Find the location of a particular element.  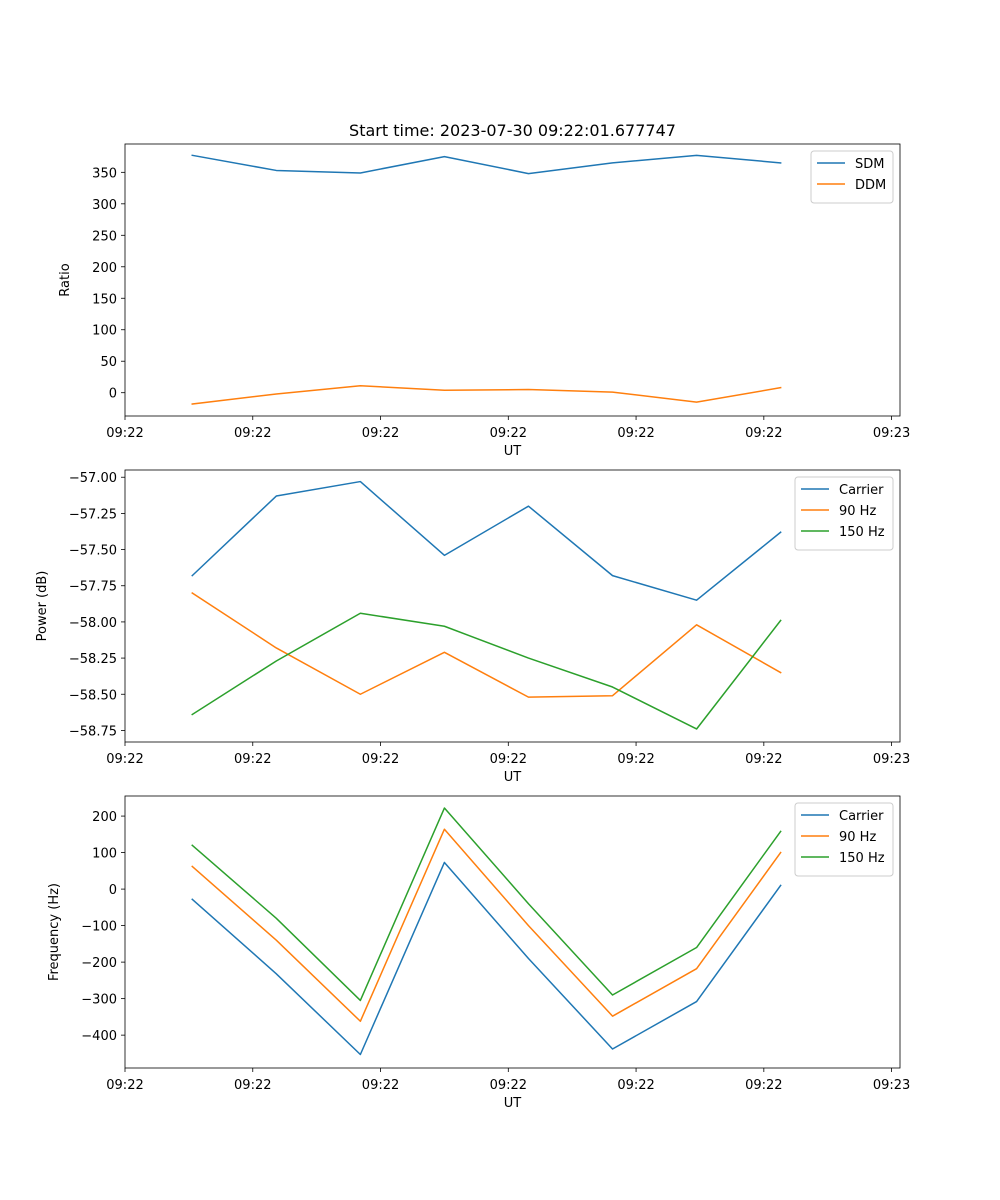

y-tick-label: −57.25 is located at coordinates (93, 514).